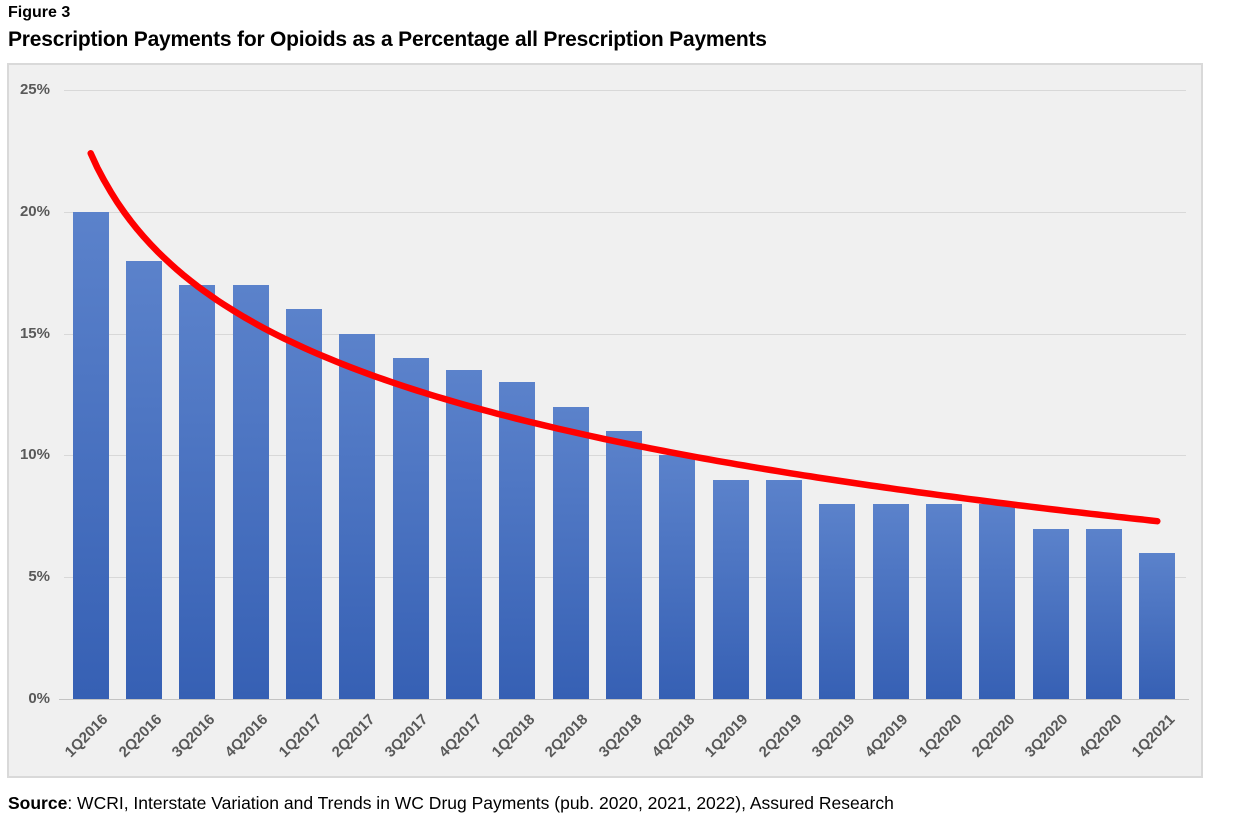 The width and height of the screenshot is (1249, 821). What do you see at coordinates (34, 333) in the screenshot?
I see `y-axis-label: 15%` at bounding box center [34, 333].